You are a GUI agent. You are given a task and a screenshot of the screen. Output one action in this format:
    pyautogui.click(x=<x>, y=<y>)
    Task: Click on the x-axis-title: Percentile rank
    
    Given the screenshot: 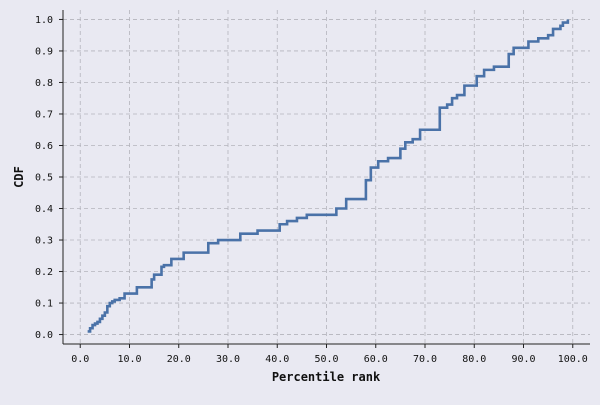 What is the action you would take?
    pyautogui.click(x=326, y=377)
    